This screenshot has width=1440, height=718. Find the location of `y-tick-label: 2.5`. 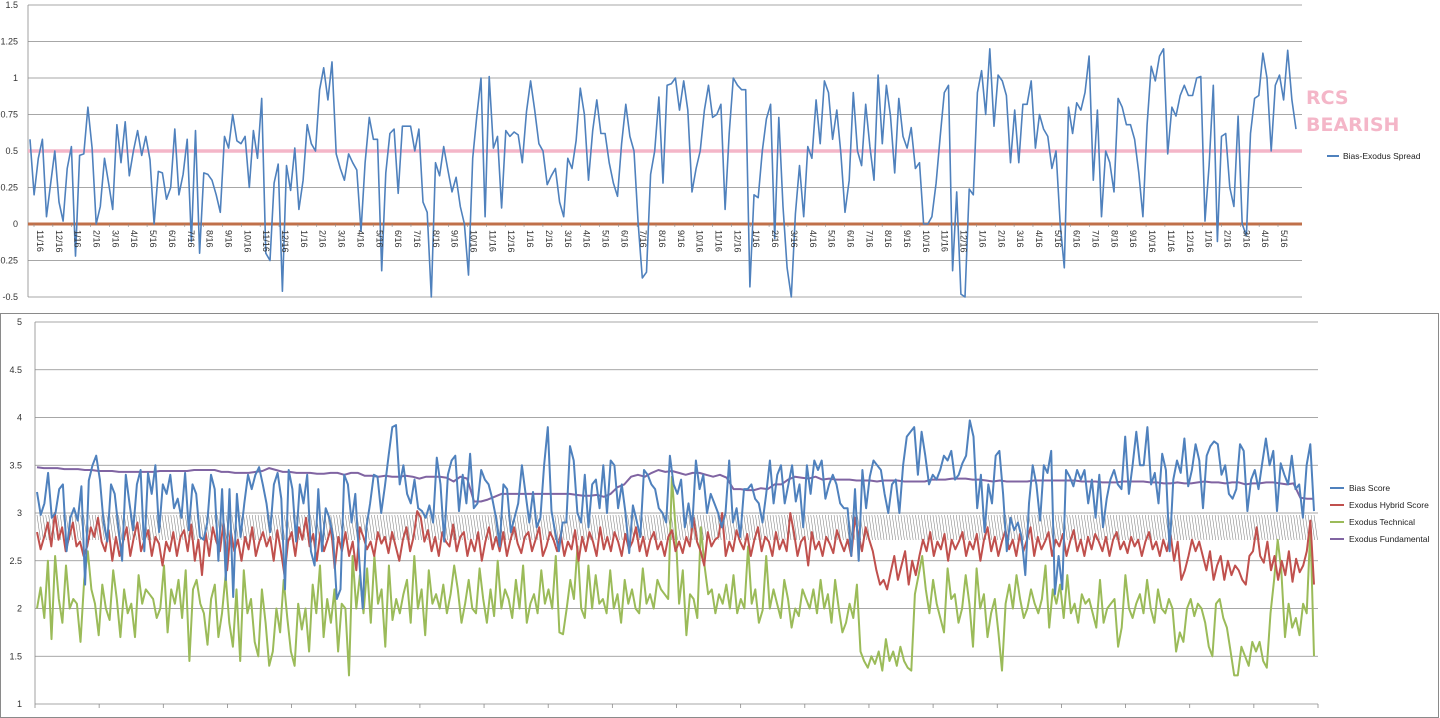

y-tick-label: 2.5 is located at coordinates (15, 561).